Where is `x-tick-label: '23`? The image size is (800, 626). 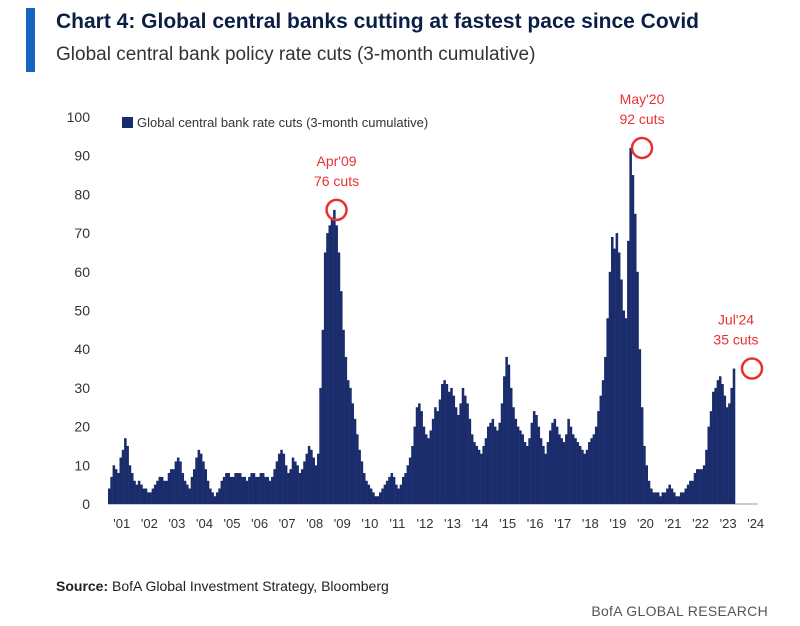 x-tick-label: '23 is located at coordinates (728, 523).